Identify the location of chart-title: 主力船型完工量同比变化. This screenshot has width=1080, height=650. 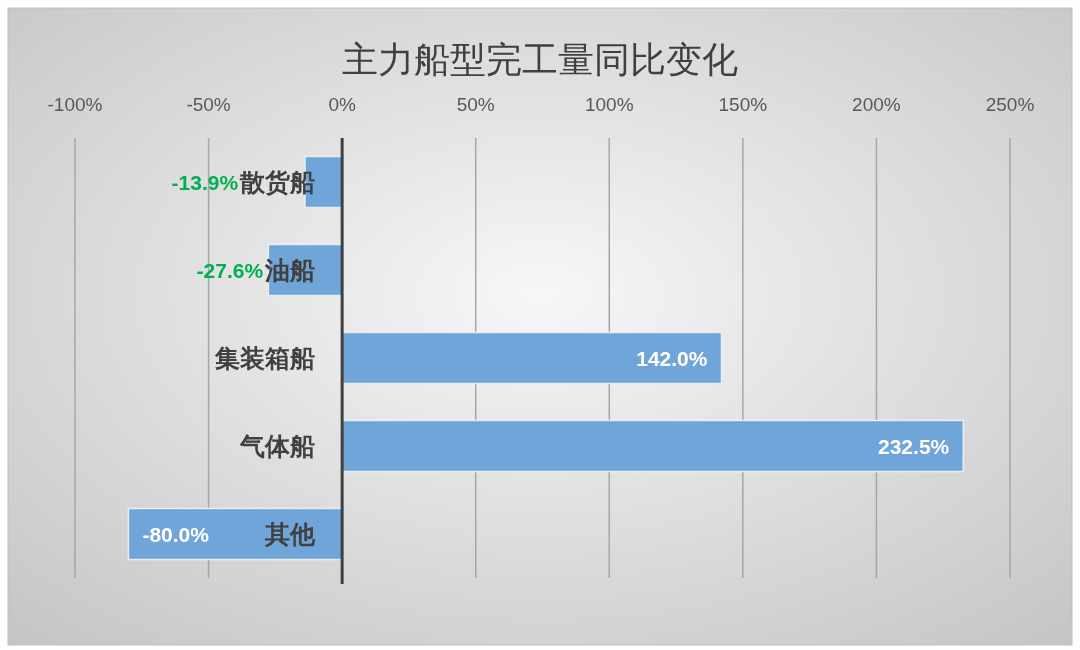
(540, 59).